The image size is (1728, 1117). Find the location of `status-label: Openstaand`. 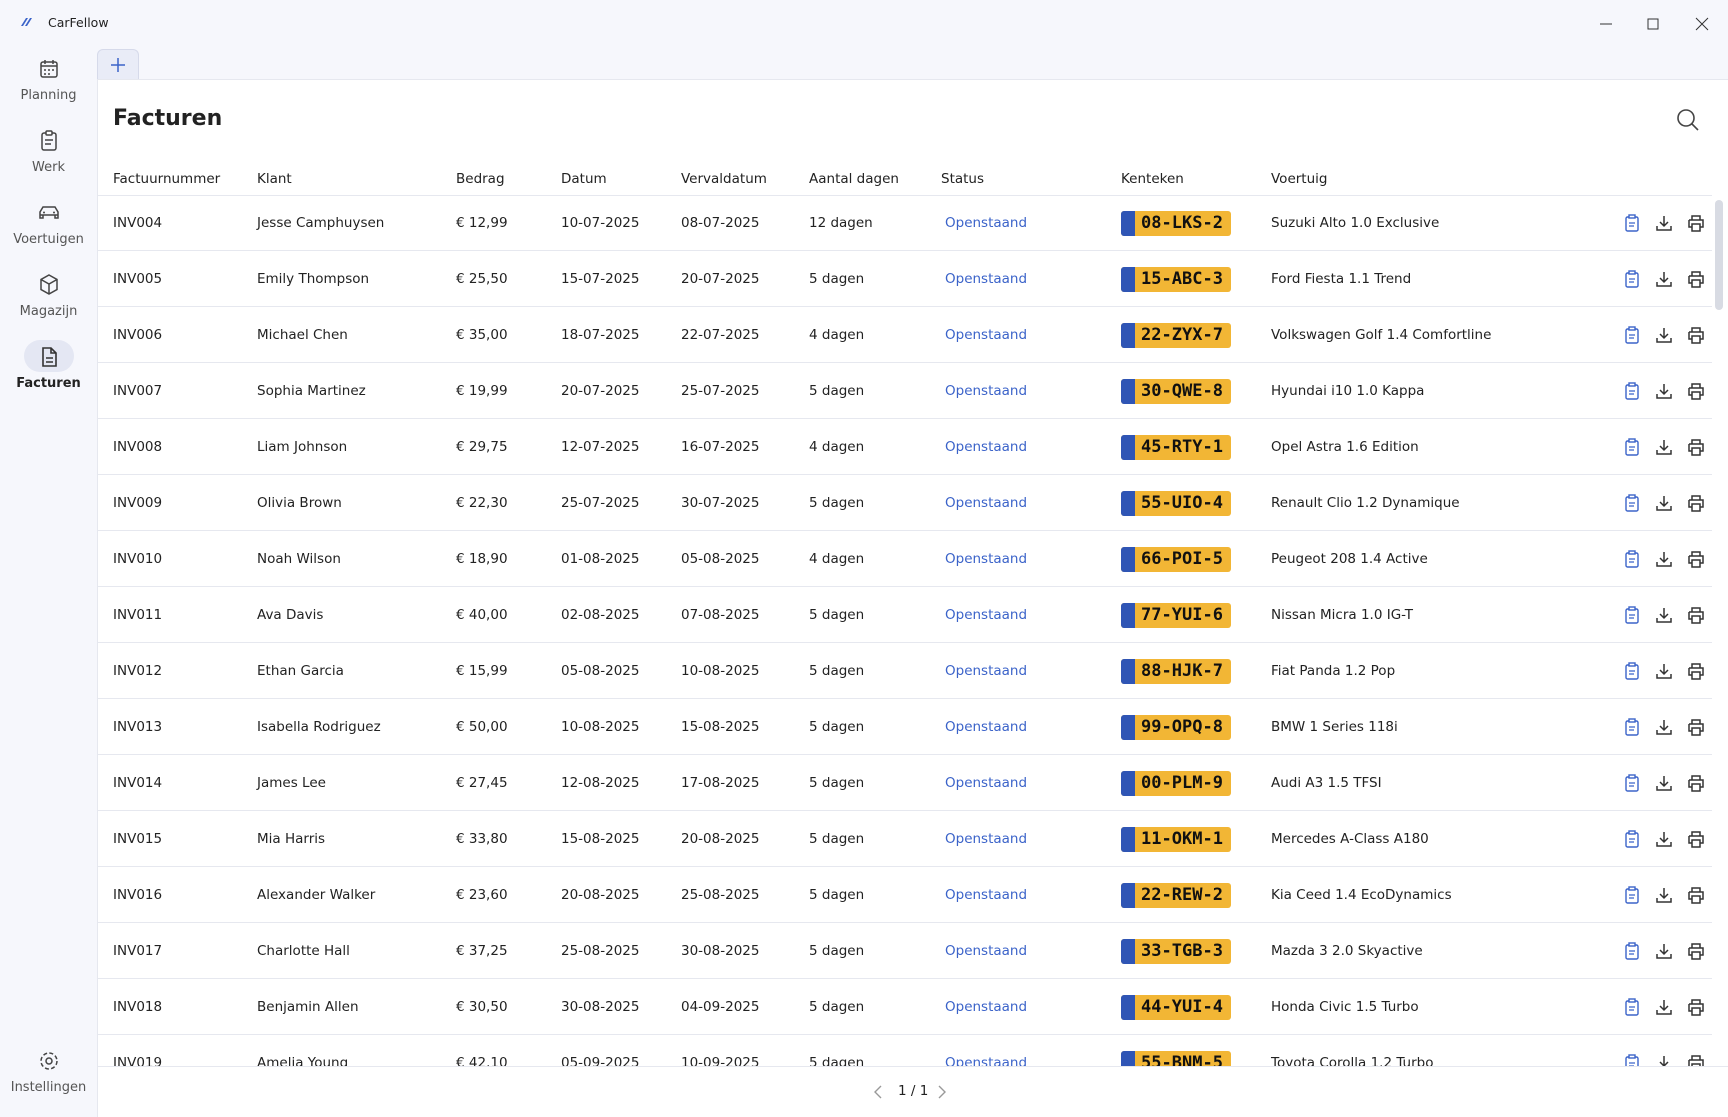

status-label: Openstaand is located at coordinates (986, 783).